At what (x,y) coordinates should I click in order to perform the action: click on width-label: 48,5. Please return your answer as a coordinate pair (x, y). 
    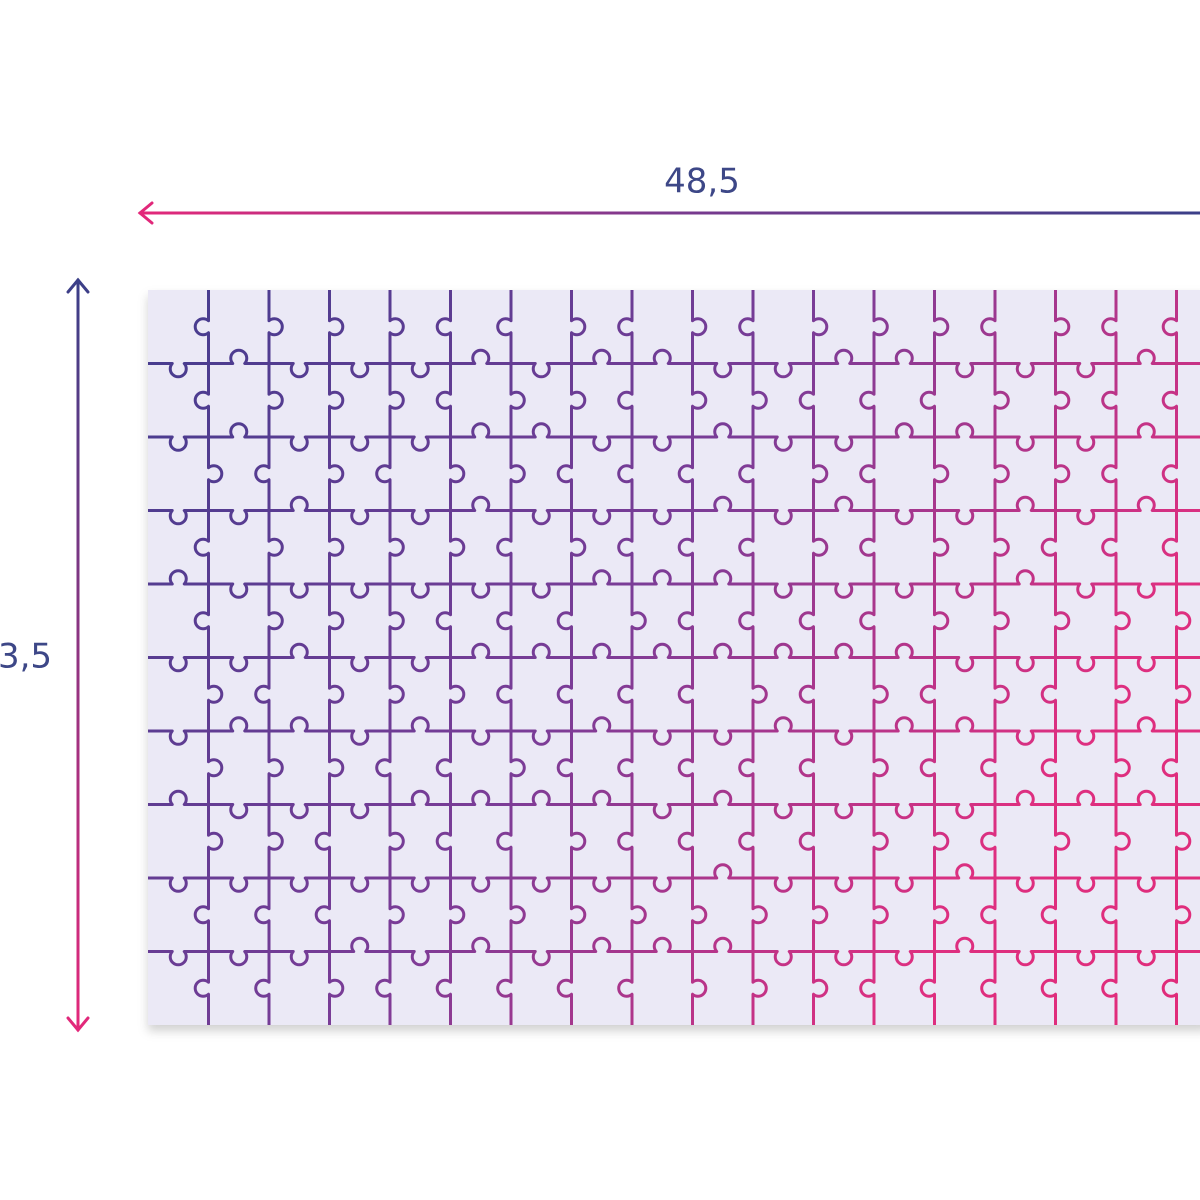
    Looking at the image, I should click on (702, 182).